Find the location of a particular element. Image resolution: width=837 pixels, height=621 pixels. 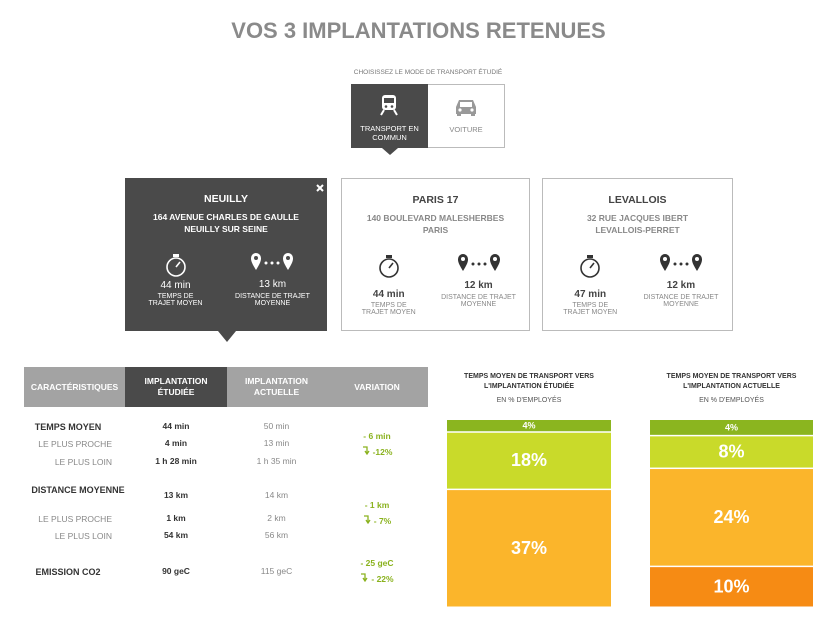

transport-option: VOITURE is located at coordinates (466, 116).